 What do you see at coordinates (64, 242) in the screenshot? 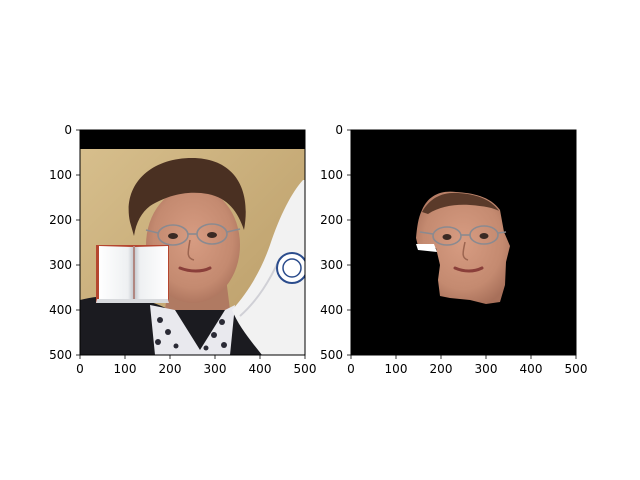
I see `left-y-axis: 0 100 200 300 400 500` at bounding box center [64, 242].